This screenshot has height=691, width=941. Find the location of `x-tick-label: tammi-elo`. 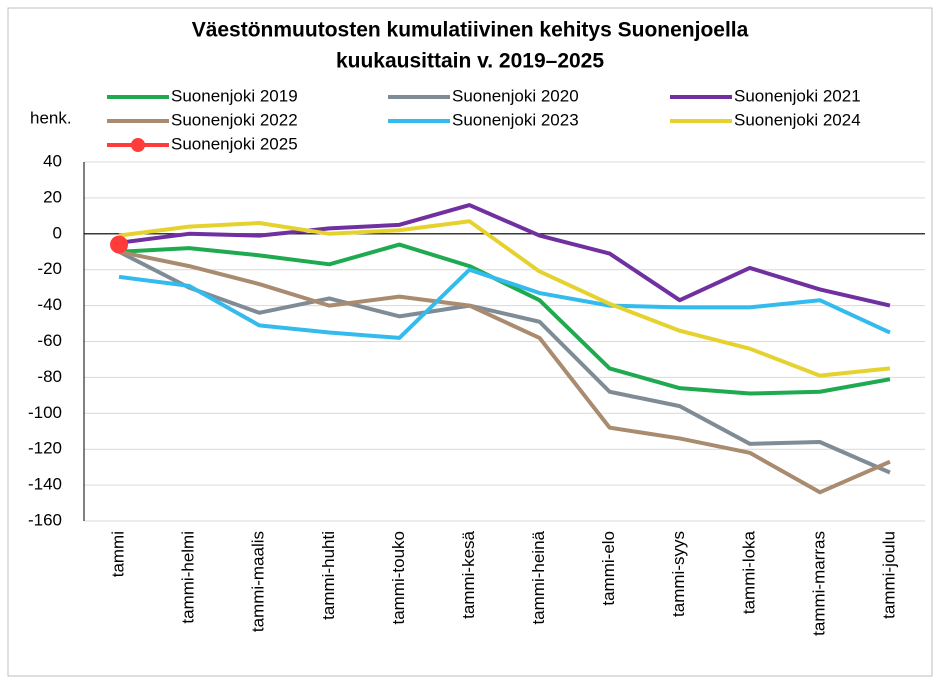

x-tick-label: tammi-elo is located at coordinates (608, 568).